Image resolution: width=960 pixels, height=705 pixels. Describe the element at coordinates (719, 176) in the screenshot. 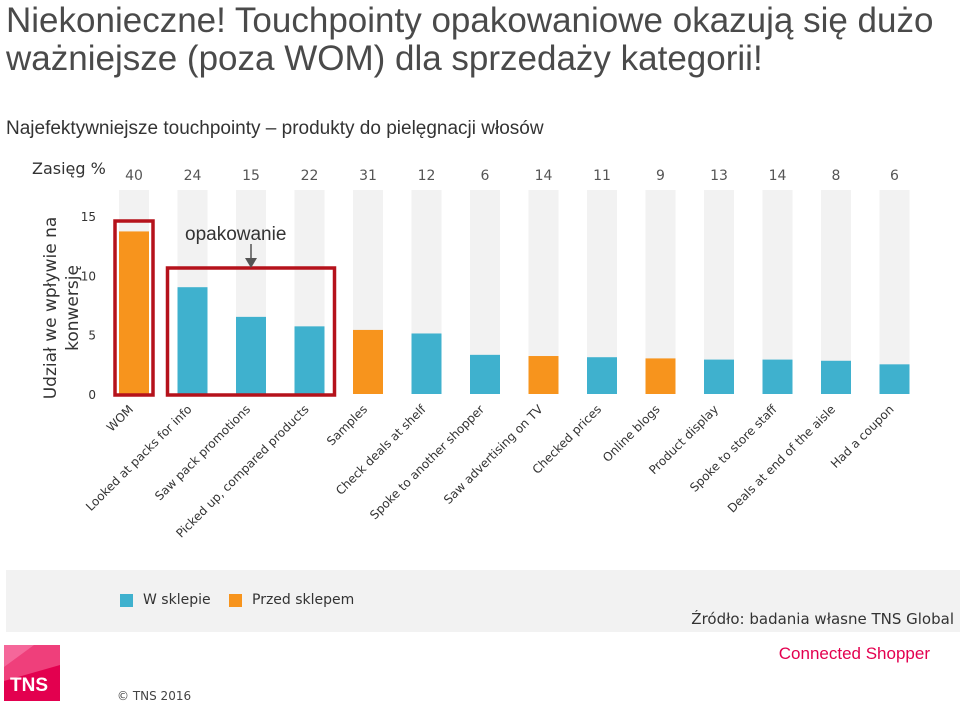

I see `reach-value: 13` at that location.